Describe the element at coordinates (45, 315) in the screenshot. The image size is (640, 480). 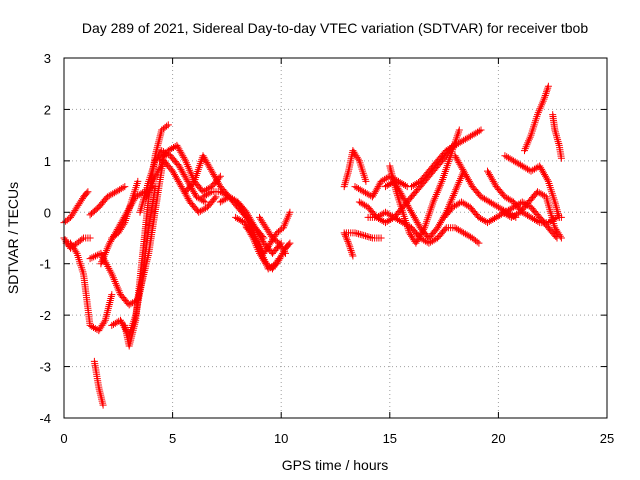
I see `y-tick-label: -2` at that location.